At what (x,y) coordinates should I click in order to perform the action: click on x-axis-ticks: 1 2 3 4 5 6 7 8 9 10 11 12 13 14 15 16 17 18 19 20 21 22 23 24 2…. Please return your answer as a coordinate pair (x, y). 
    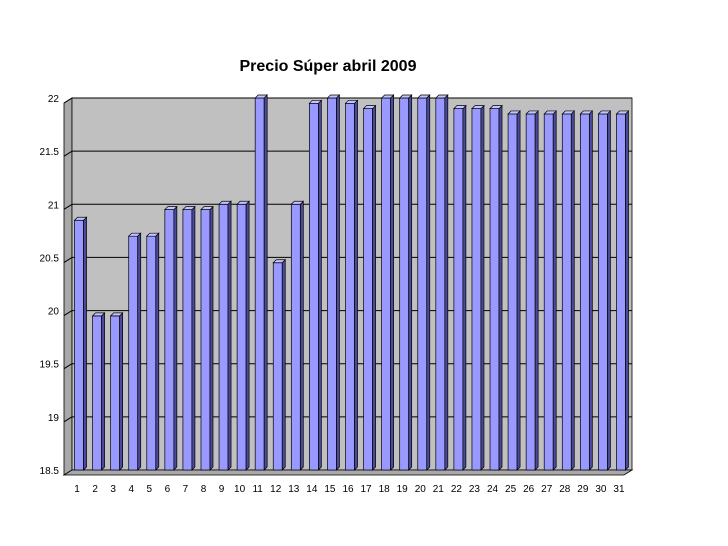
    Looking at the image, I should click on (349, 489).